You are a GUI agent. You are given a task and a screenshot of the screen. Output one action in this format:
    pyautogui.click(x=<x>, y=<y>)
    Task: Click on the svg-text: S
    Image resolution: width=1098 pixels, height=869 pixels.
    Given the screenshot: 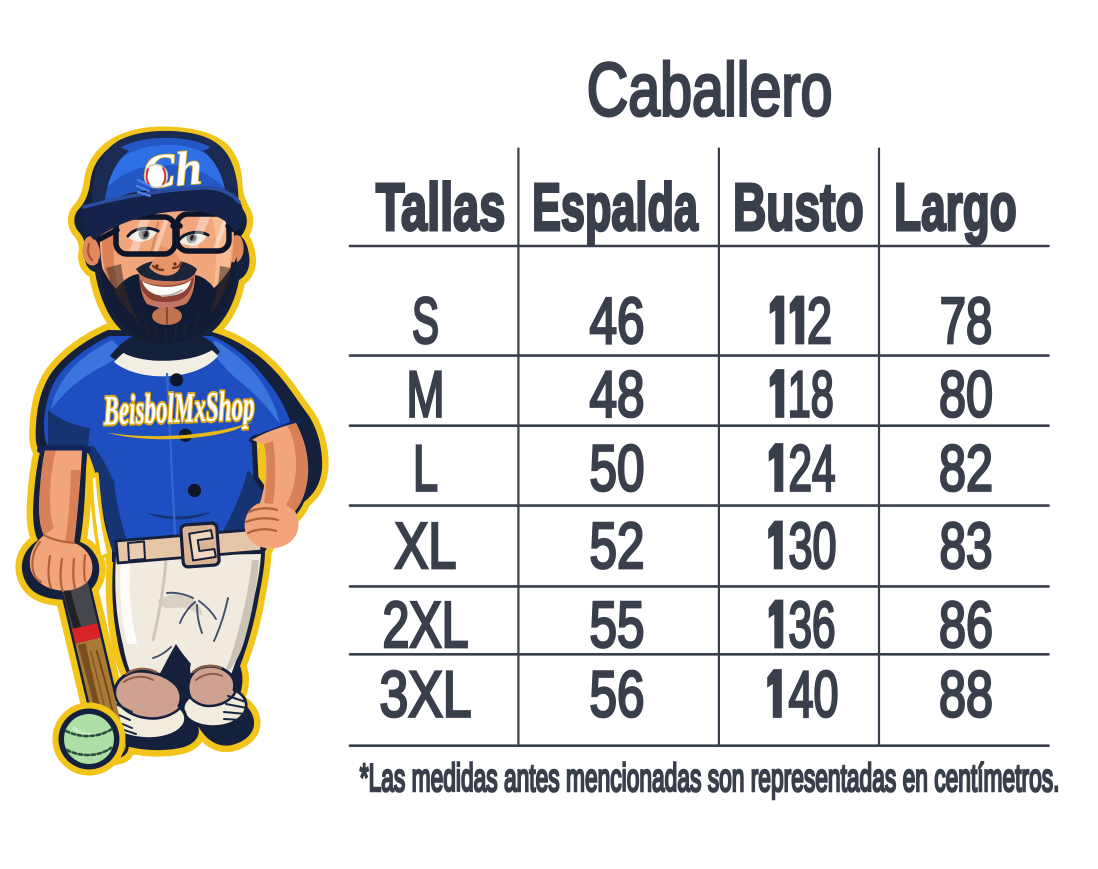 What is the action you would take?
    pyautogui.click(x=425, y=321)
    